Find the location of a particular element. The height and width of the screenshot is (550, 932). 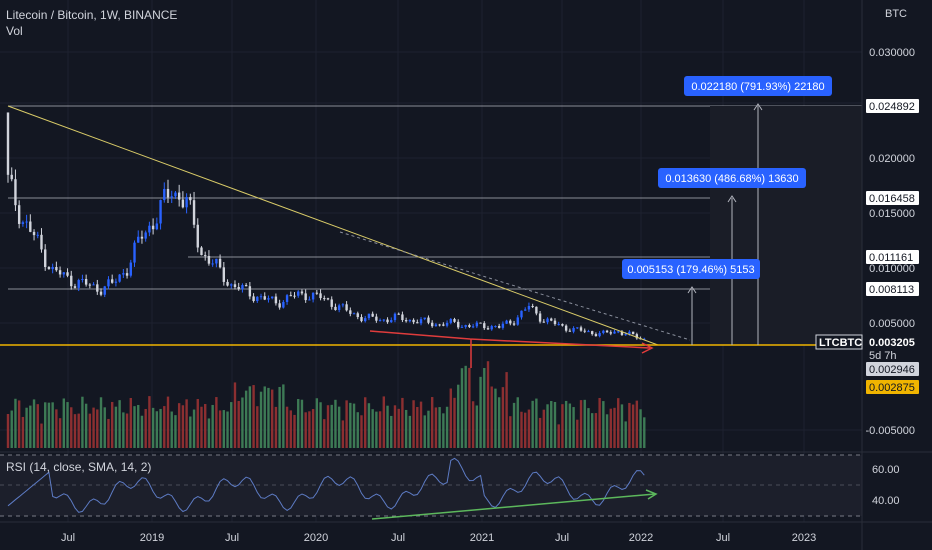

price-tag: 0.016458 is located at coordinates (892, 199).